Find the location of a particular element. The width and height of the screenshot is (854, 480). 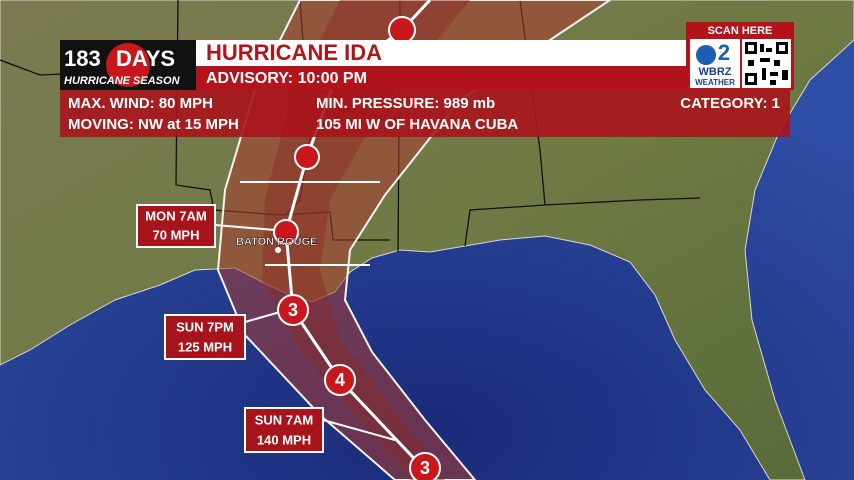

brand: WEATHER is located at coordinates (715, 82).